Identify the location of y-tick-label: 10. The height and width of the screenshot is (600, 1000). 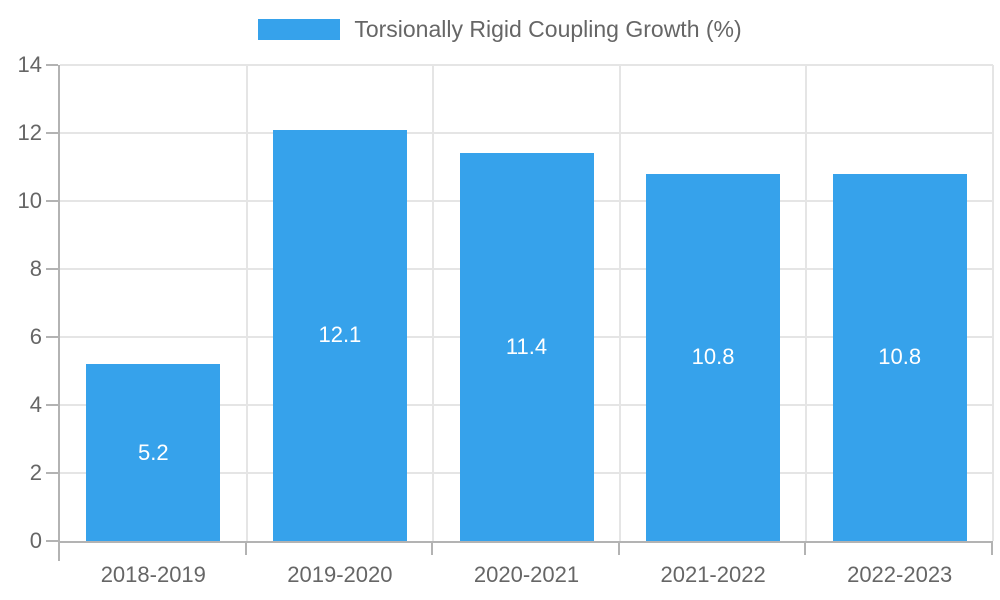
(29, 200).